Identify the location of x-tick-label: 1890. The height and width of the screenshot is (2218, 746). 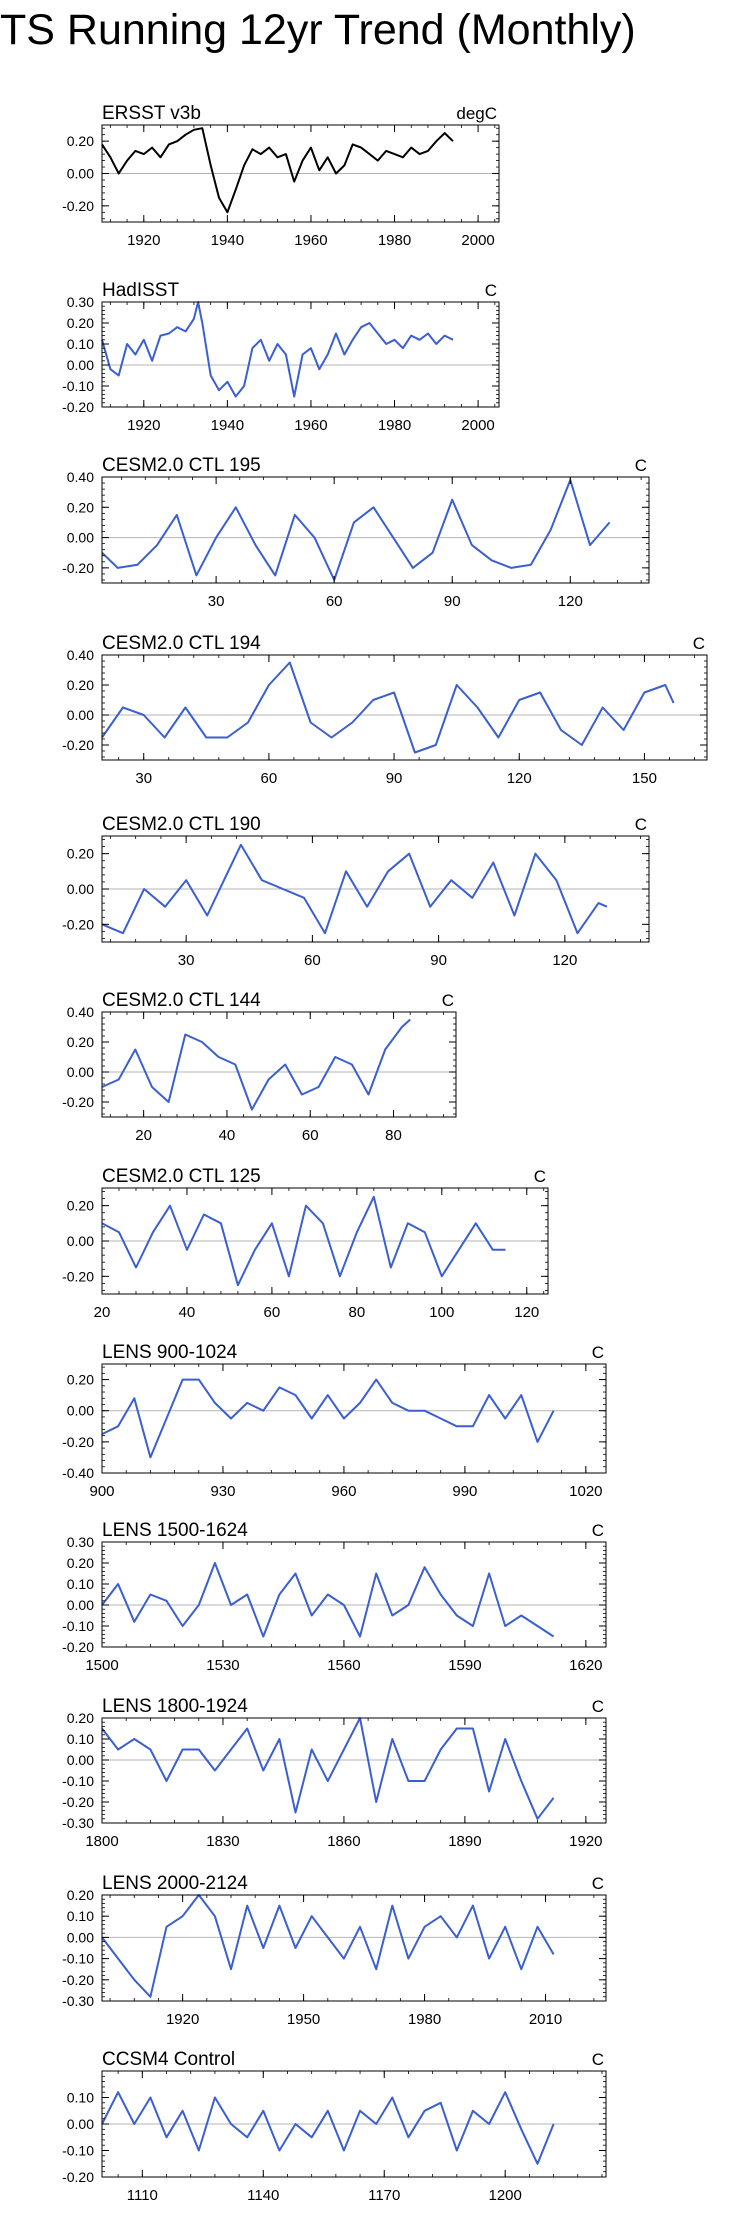
(464, 1841).